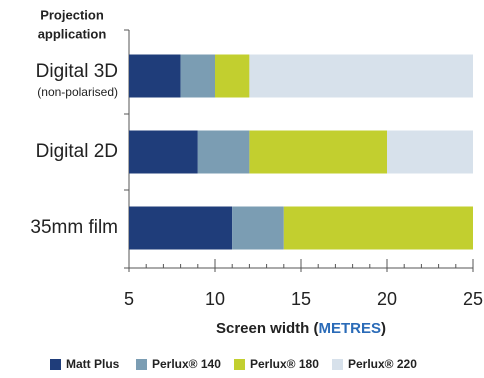 The height and width of the screenshot is (378, 484). Describe the element at coordinates (382, 364) in the screenshot. I see `legend-label: Perlux® 220` at that location.